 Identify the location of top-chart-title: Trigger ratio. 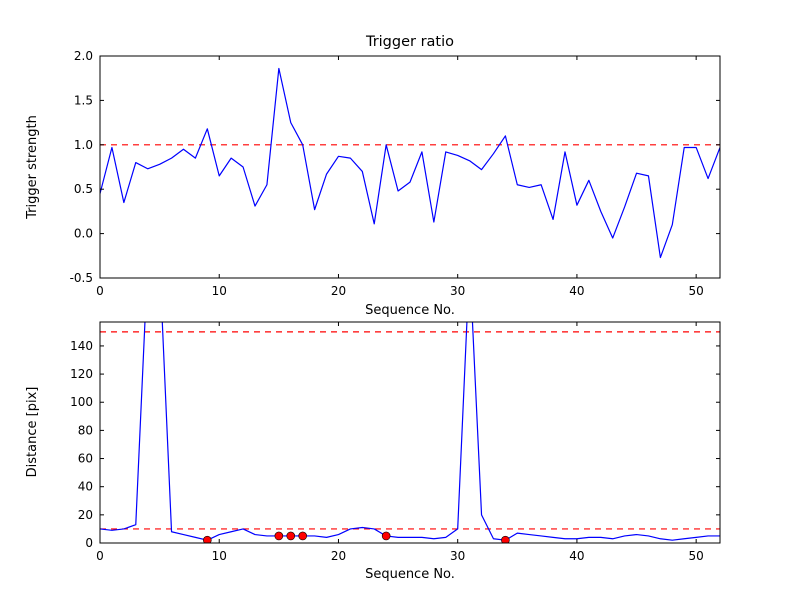
(409, 42).